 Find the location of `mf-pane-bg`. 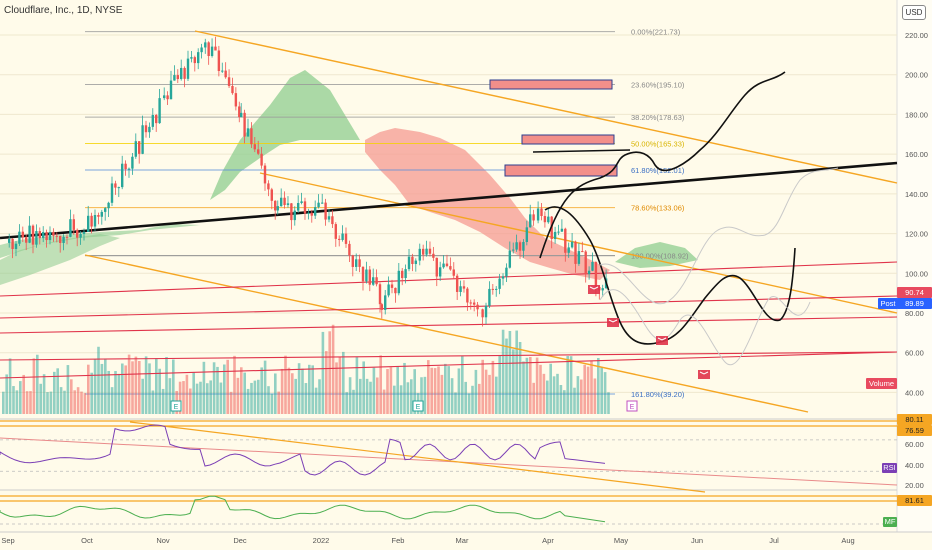

mf-pane-bg is located at coordinates (448, 511).